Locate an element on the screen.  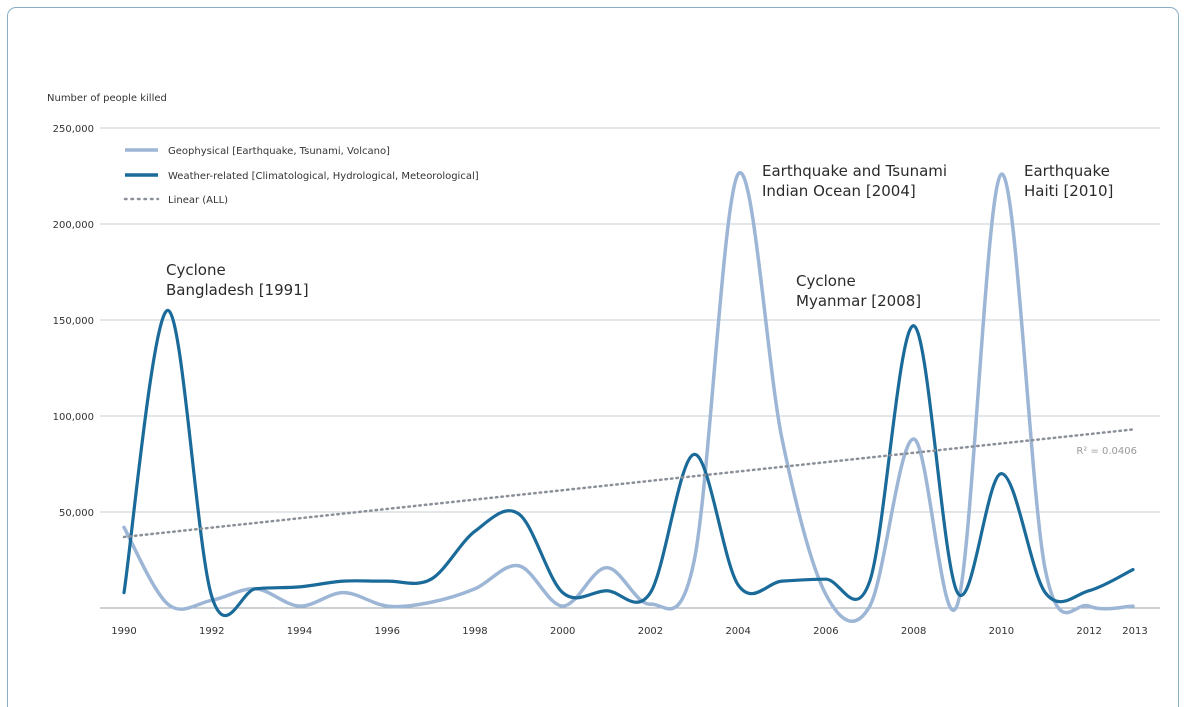
y-axis-ticks: 250,000 200,000 150,000 100,000 50,000 is located at coordinates (73, 321).